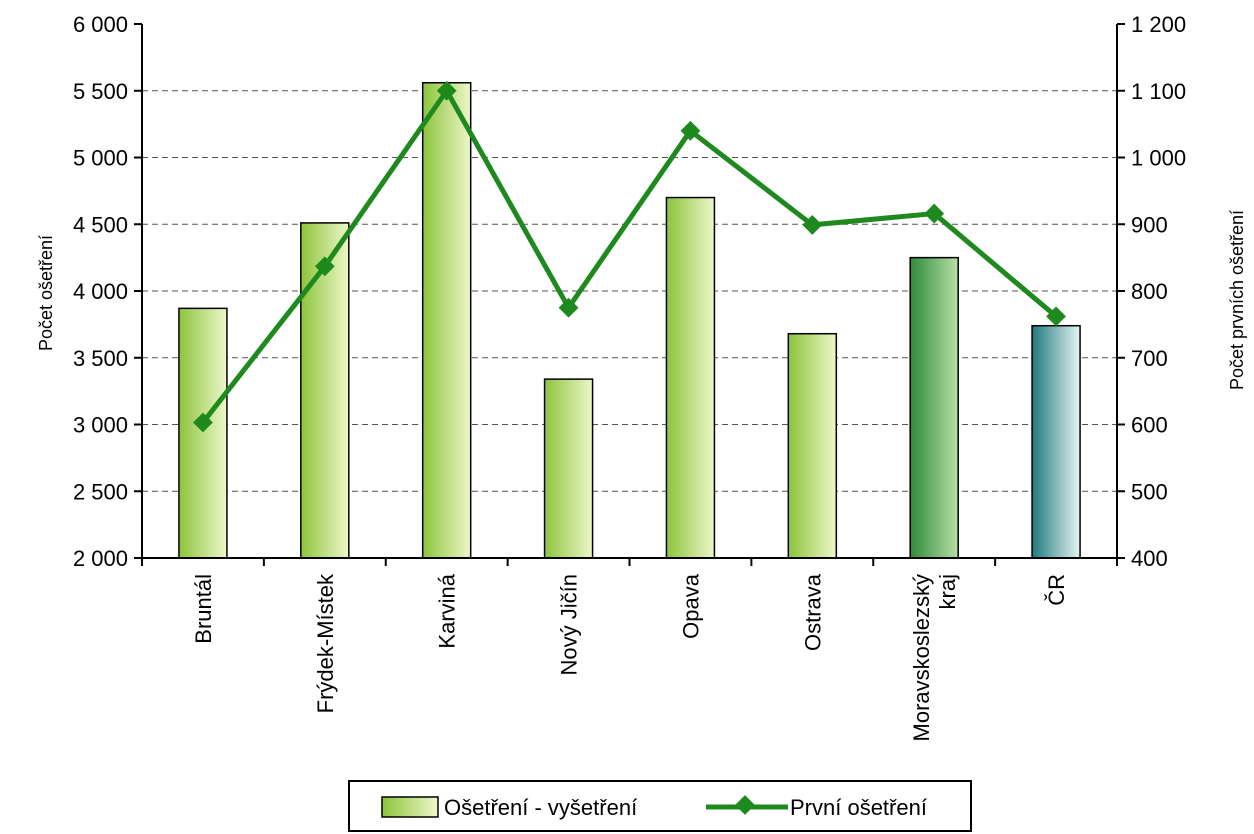 Image resolution: width=1254 pixels, height=834 pixels. I want to click on x-tick-label: Moravskoslezský, so click(921, 657).